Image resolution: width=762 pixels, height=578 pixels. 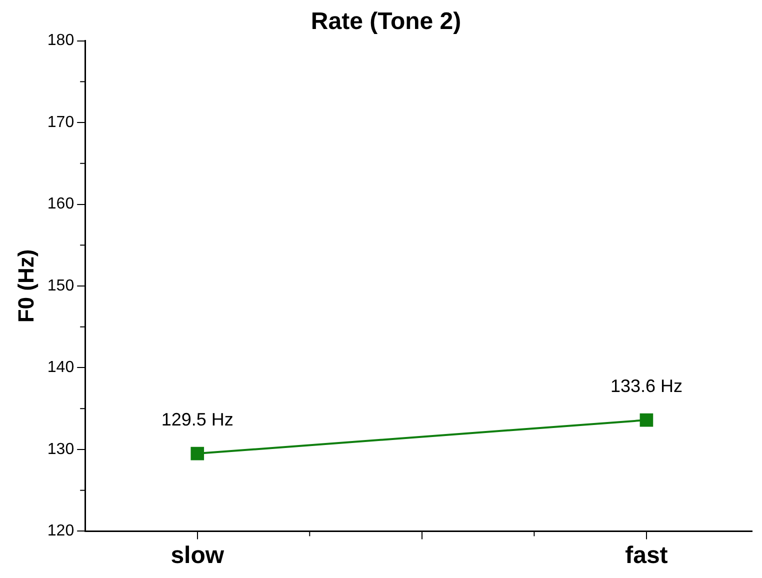 What do you see at coordinates (386, 22) in the screenshot?
I see `chart-title: Rate (Tone 2)` at bounding box center [386, 22].